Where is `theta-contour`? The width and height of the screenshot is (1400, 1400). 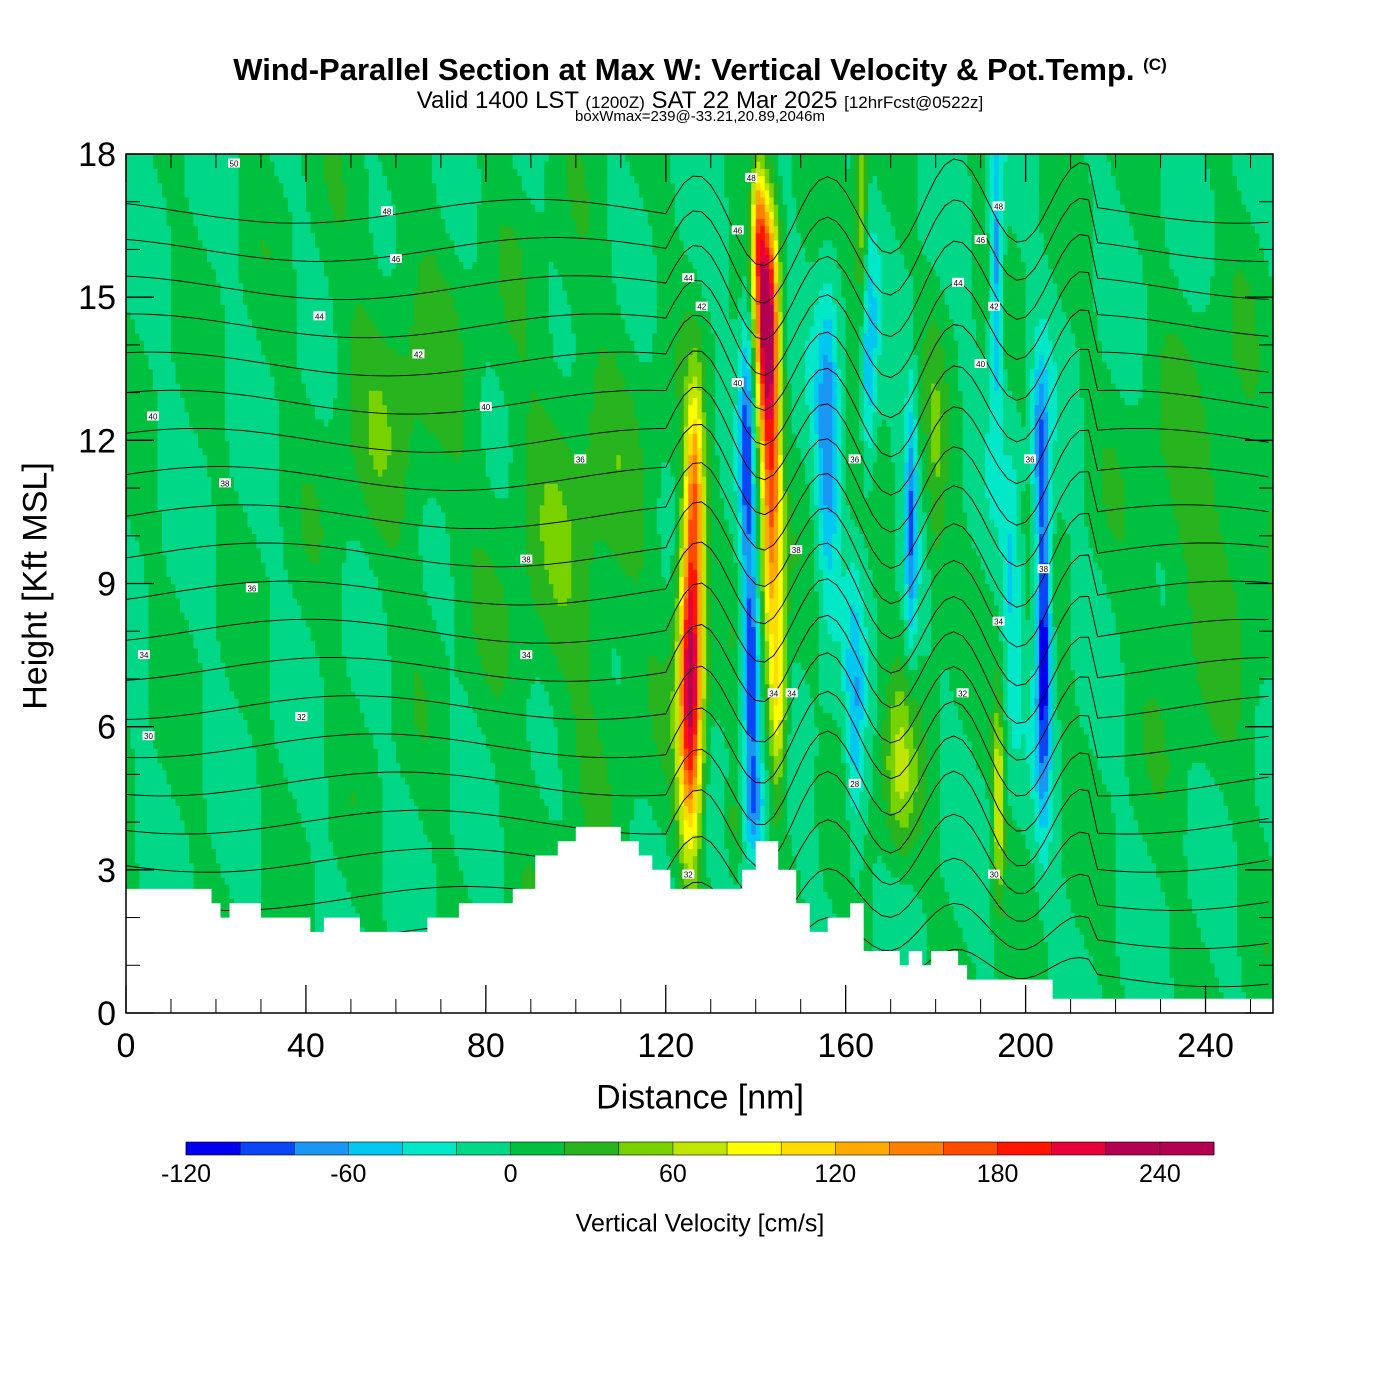
theta-contour is located at coordinates (697, 364).